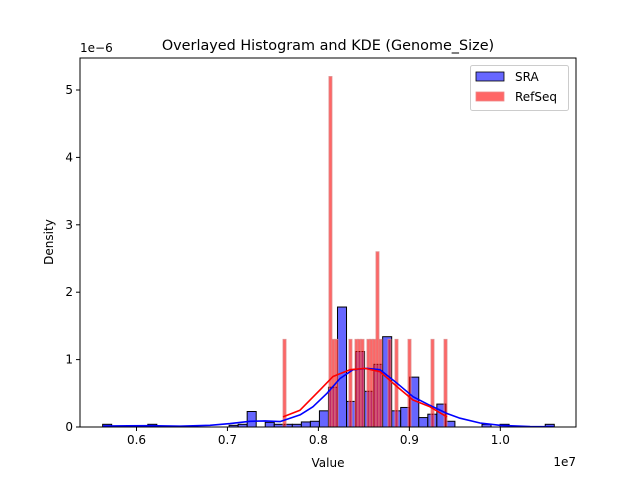 This screenshot has width=640, height=480. What do you see at coordinates (69, 225) in the screenshot?
I see `y-tick-label: 3` at bounding box center [69, 225].